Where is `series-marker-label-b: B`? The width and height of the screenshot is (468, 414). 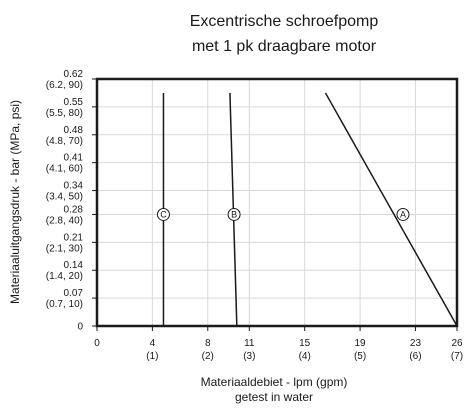
series-marker-label-b: B is located at coordinates (234, 215).